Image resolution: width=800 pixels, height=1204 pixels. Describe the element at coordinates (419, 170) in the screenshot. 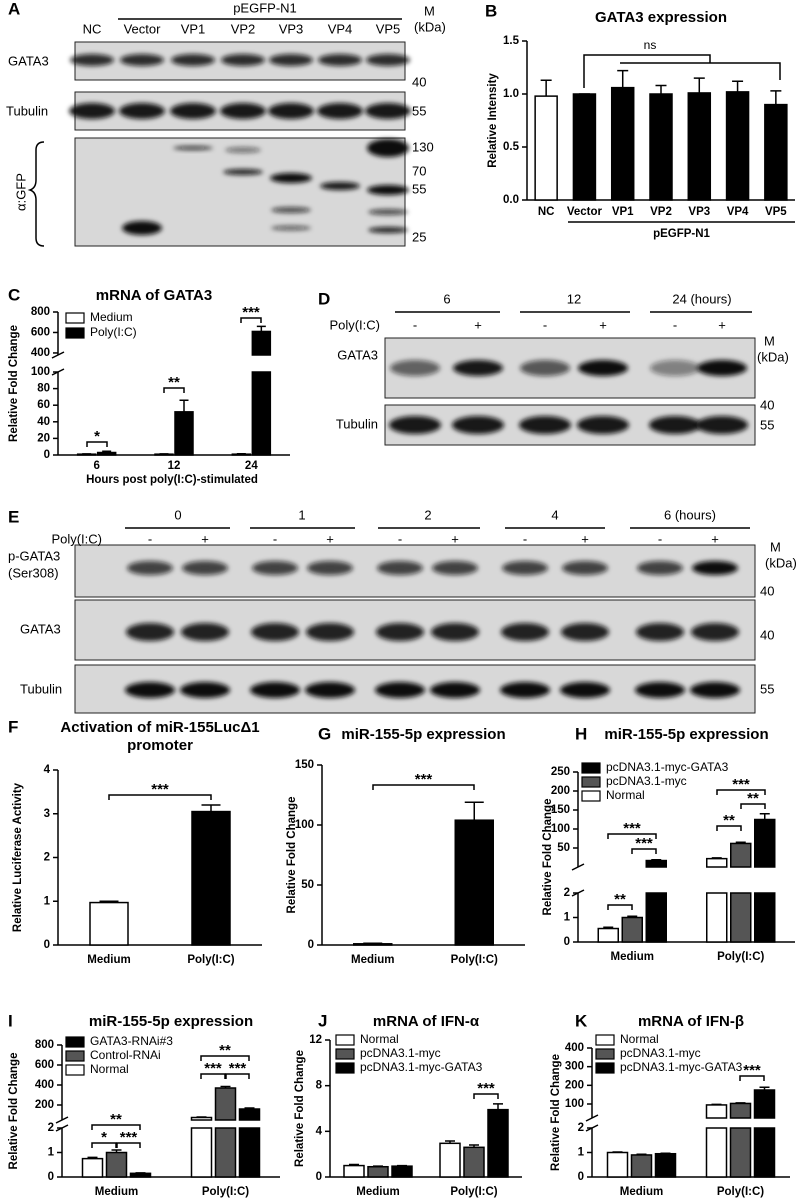

I see `marker-label: 70` at that location.